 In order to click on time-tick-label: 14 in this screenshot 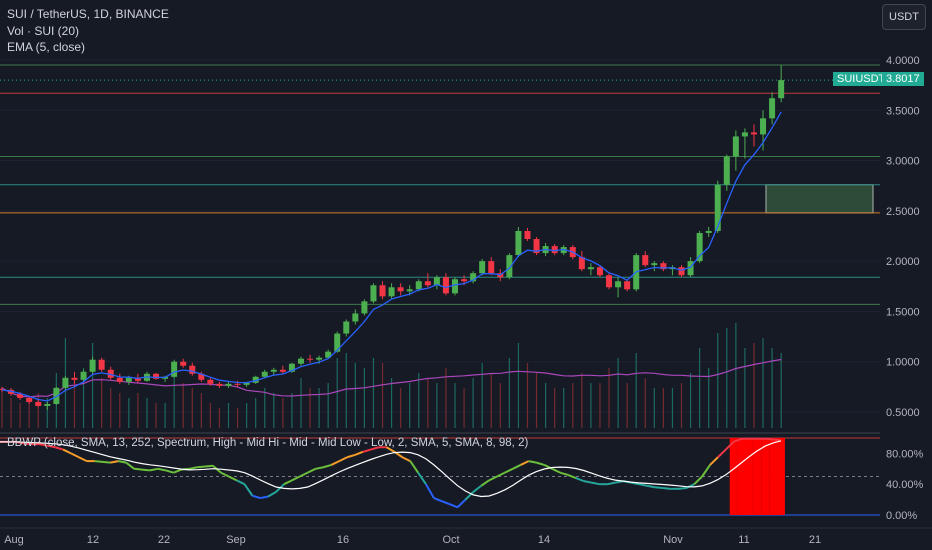, I will do `click(544, 540)`.